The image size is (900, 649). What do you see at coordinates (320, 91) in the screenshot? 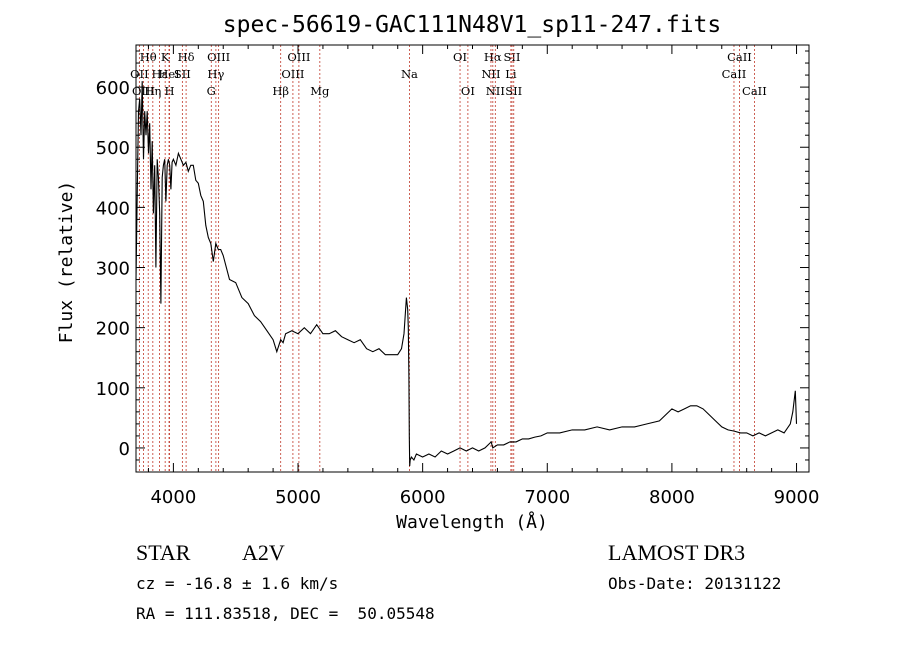
I see `line-marker-label: Mg` at bounding box center [320, 91].